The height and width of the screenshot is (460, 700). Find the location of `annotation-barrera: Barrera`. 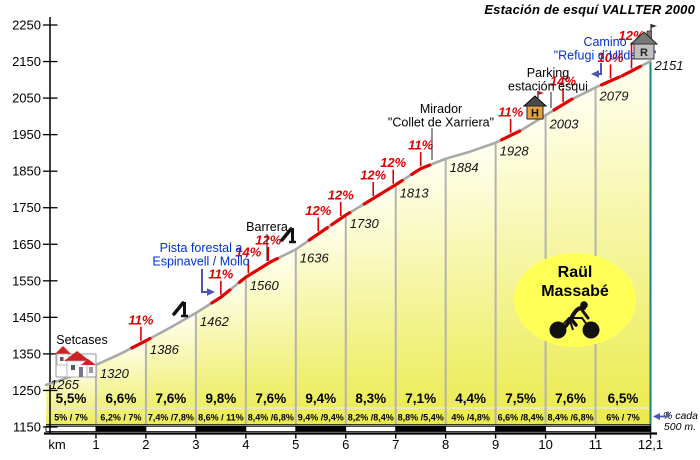

annotation-barrera: Barrera is located at coordinates (267, 227).